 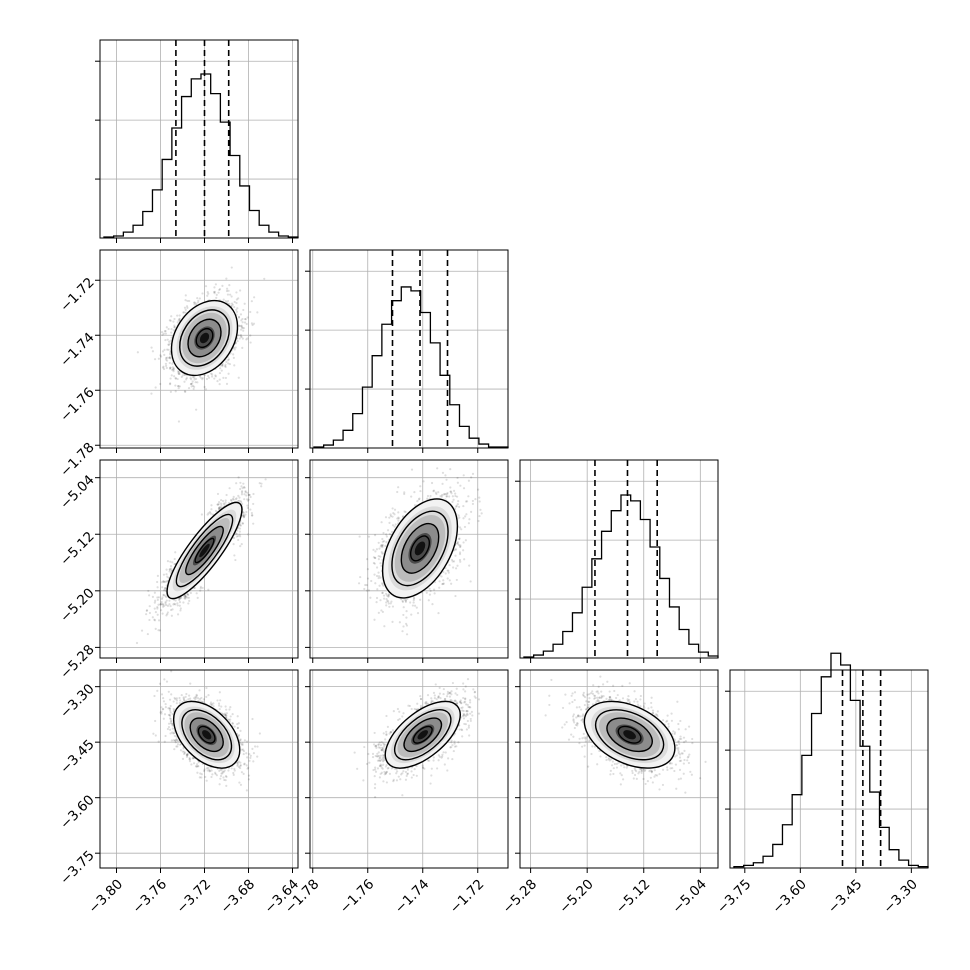 I want to click on density-shade, so click(x=204, y=338).